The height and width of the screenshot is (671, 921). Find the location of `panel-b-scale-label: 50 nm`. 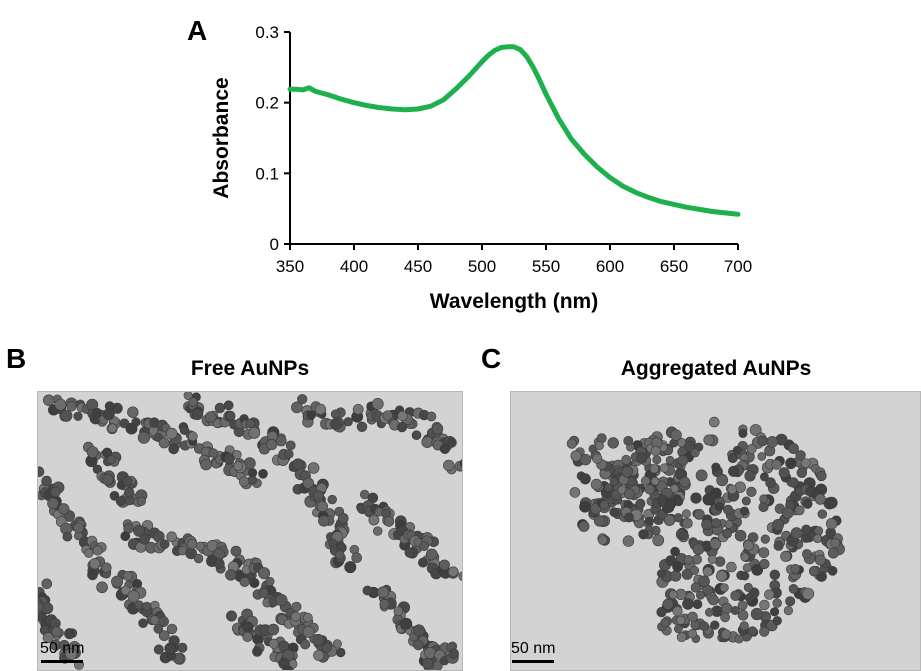

panel-b-scale-label: 50 nm is located at coordinates (62, 648).